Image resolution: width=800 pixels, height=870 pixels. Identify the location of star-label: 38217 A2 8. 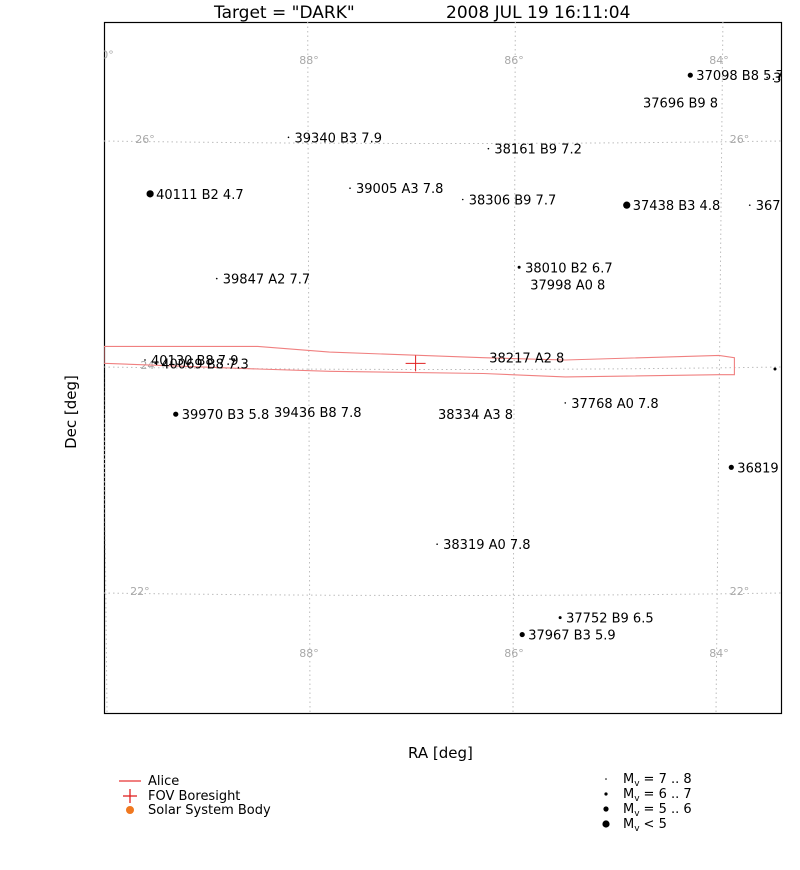
(526, 359).